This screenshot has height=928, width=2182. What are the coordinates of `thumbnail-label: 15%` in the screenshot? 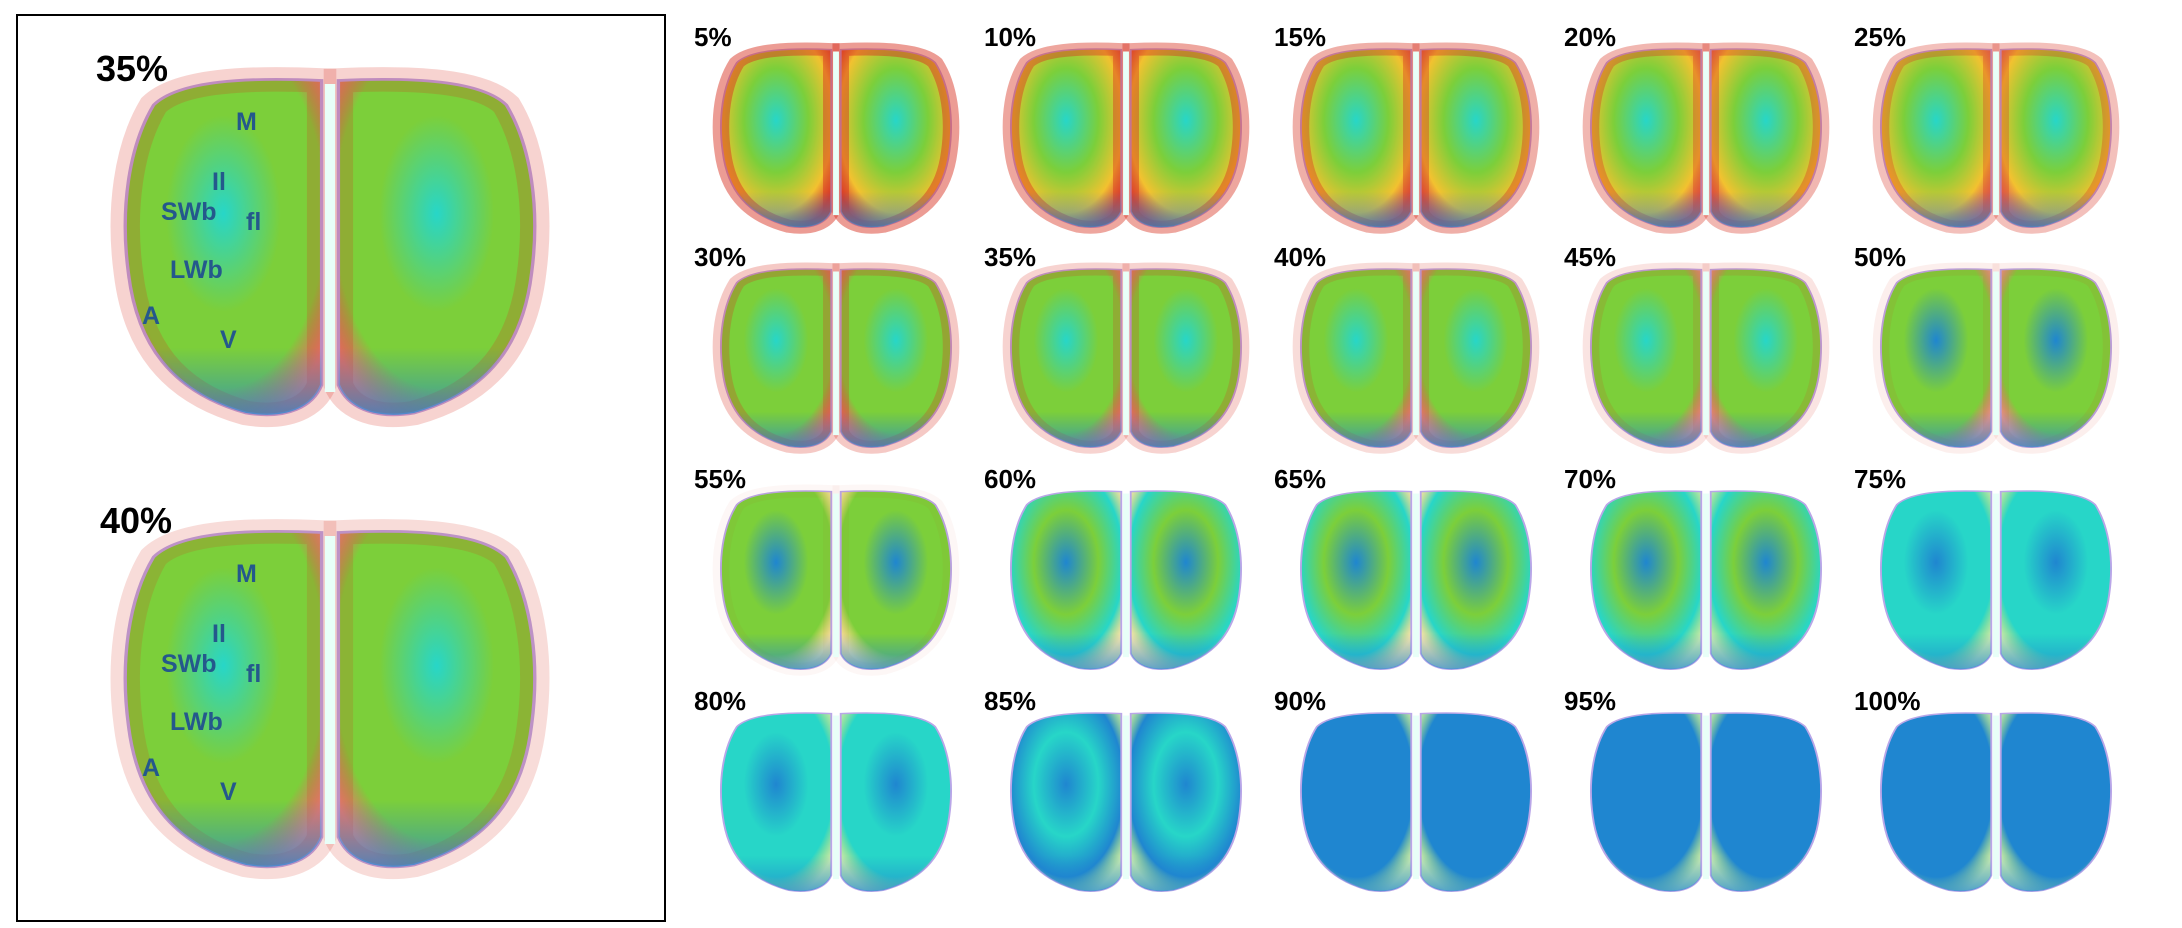 It's located at (1300, 37).